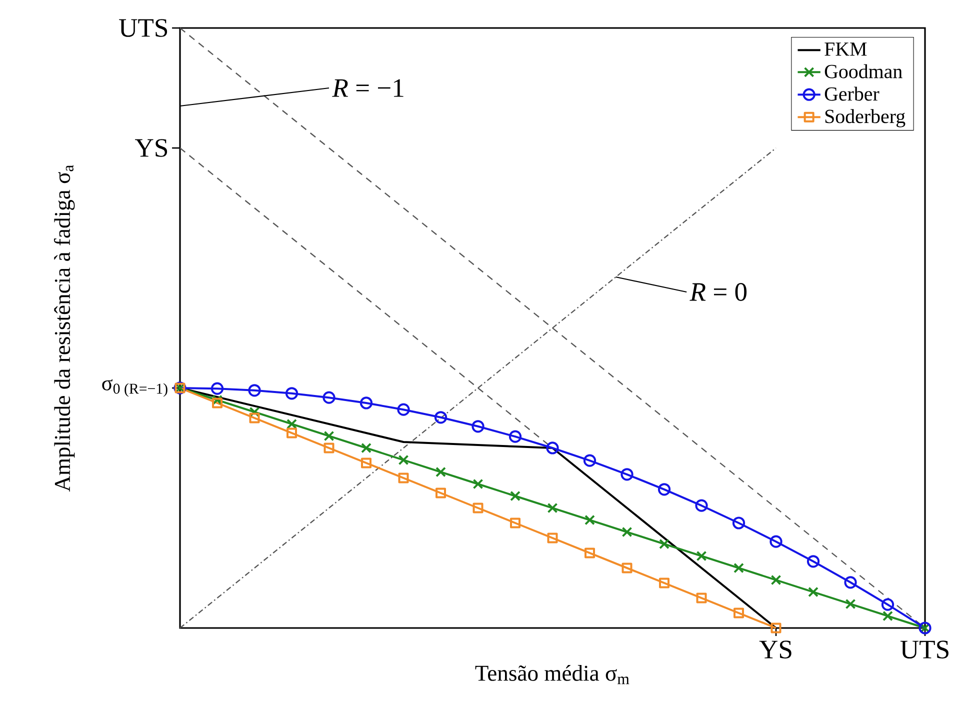 Image resolution: width=960 pixels, height=711 pixels. Describe the element at coordinates (135, 388) in the screenshot. I see `text: σ$_{0 (R=−1)}$` at that location.